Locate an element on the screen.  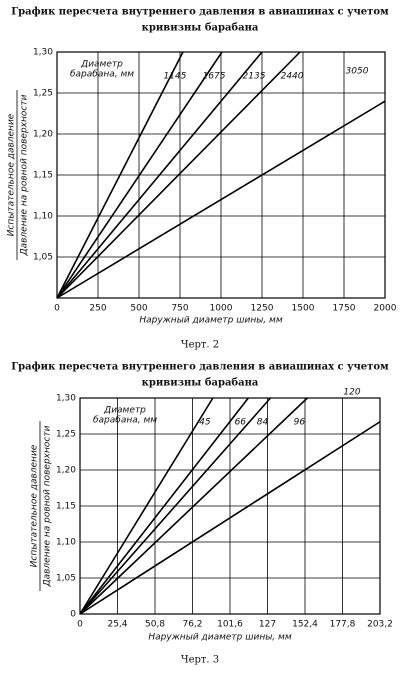
x-tick-label: 203,2 is located at coordinates (380, 625).